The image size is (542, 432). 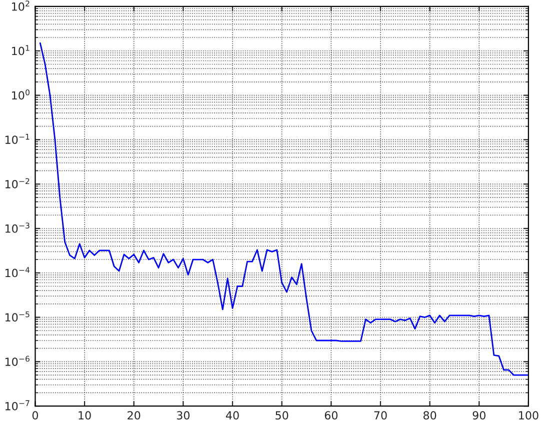 What do you see at coordinates (17, 139) in the screenshot?
I see `y-tick-label: 10$^{−1}$` at bounding box center [17, 139].